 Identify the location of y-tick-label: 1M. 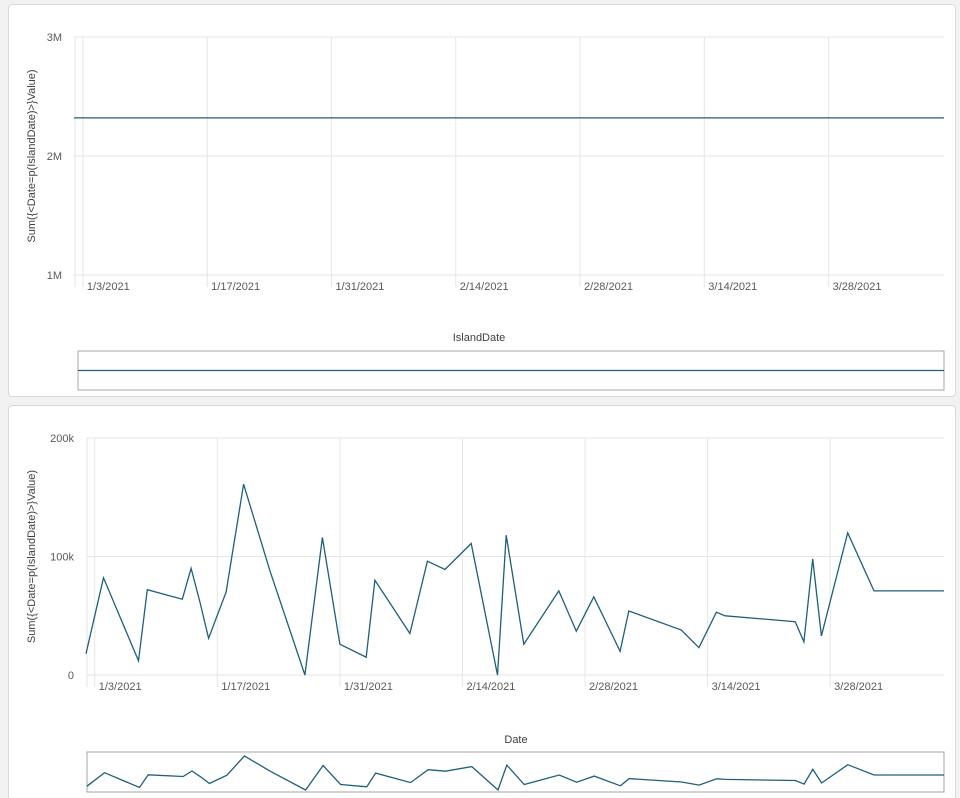
(54, 276).